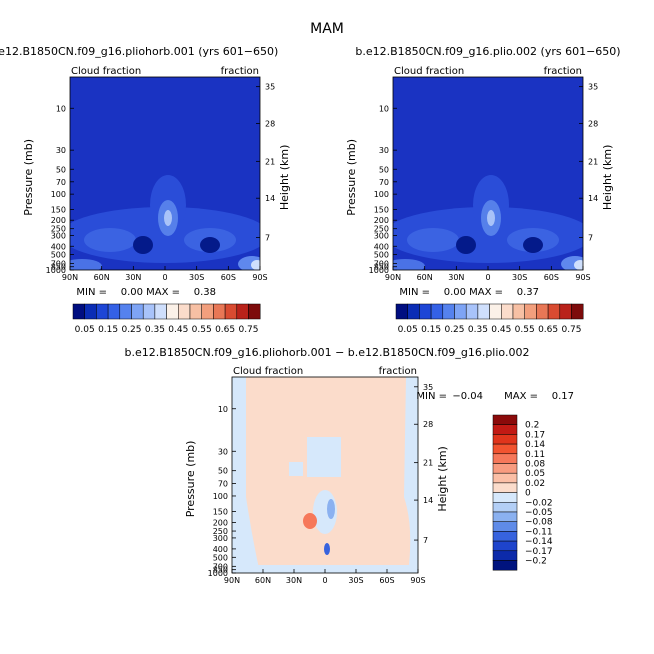 The height and width of the screenshot is (654, 654). What do you see at coordinates (132, 292) in the screenshot?
I see `min-value: 0.00` at bounding box center [132, 292].